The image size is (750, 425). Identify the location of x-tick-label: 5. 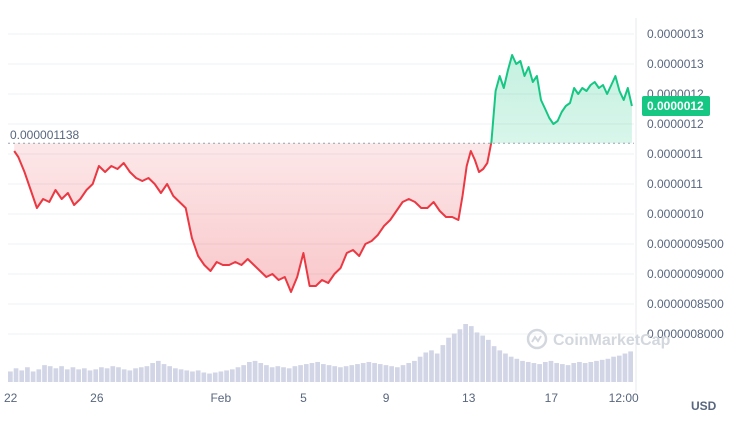
(303, 398).